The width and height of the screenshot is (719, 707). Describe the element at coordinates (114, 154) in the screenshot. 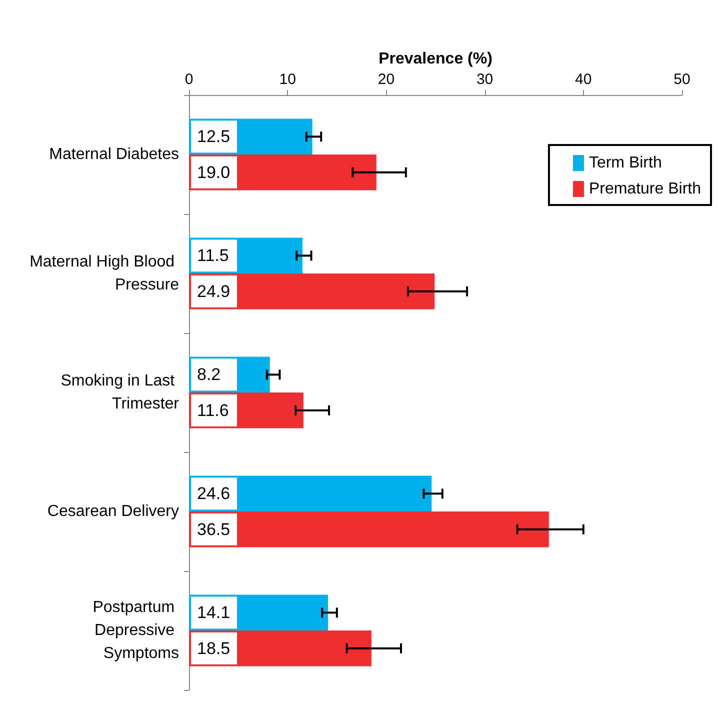

I see `y-tick-label: Maternal Diabetes` at that location.